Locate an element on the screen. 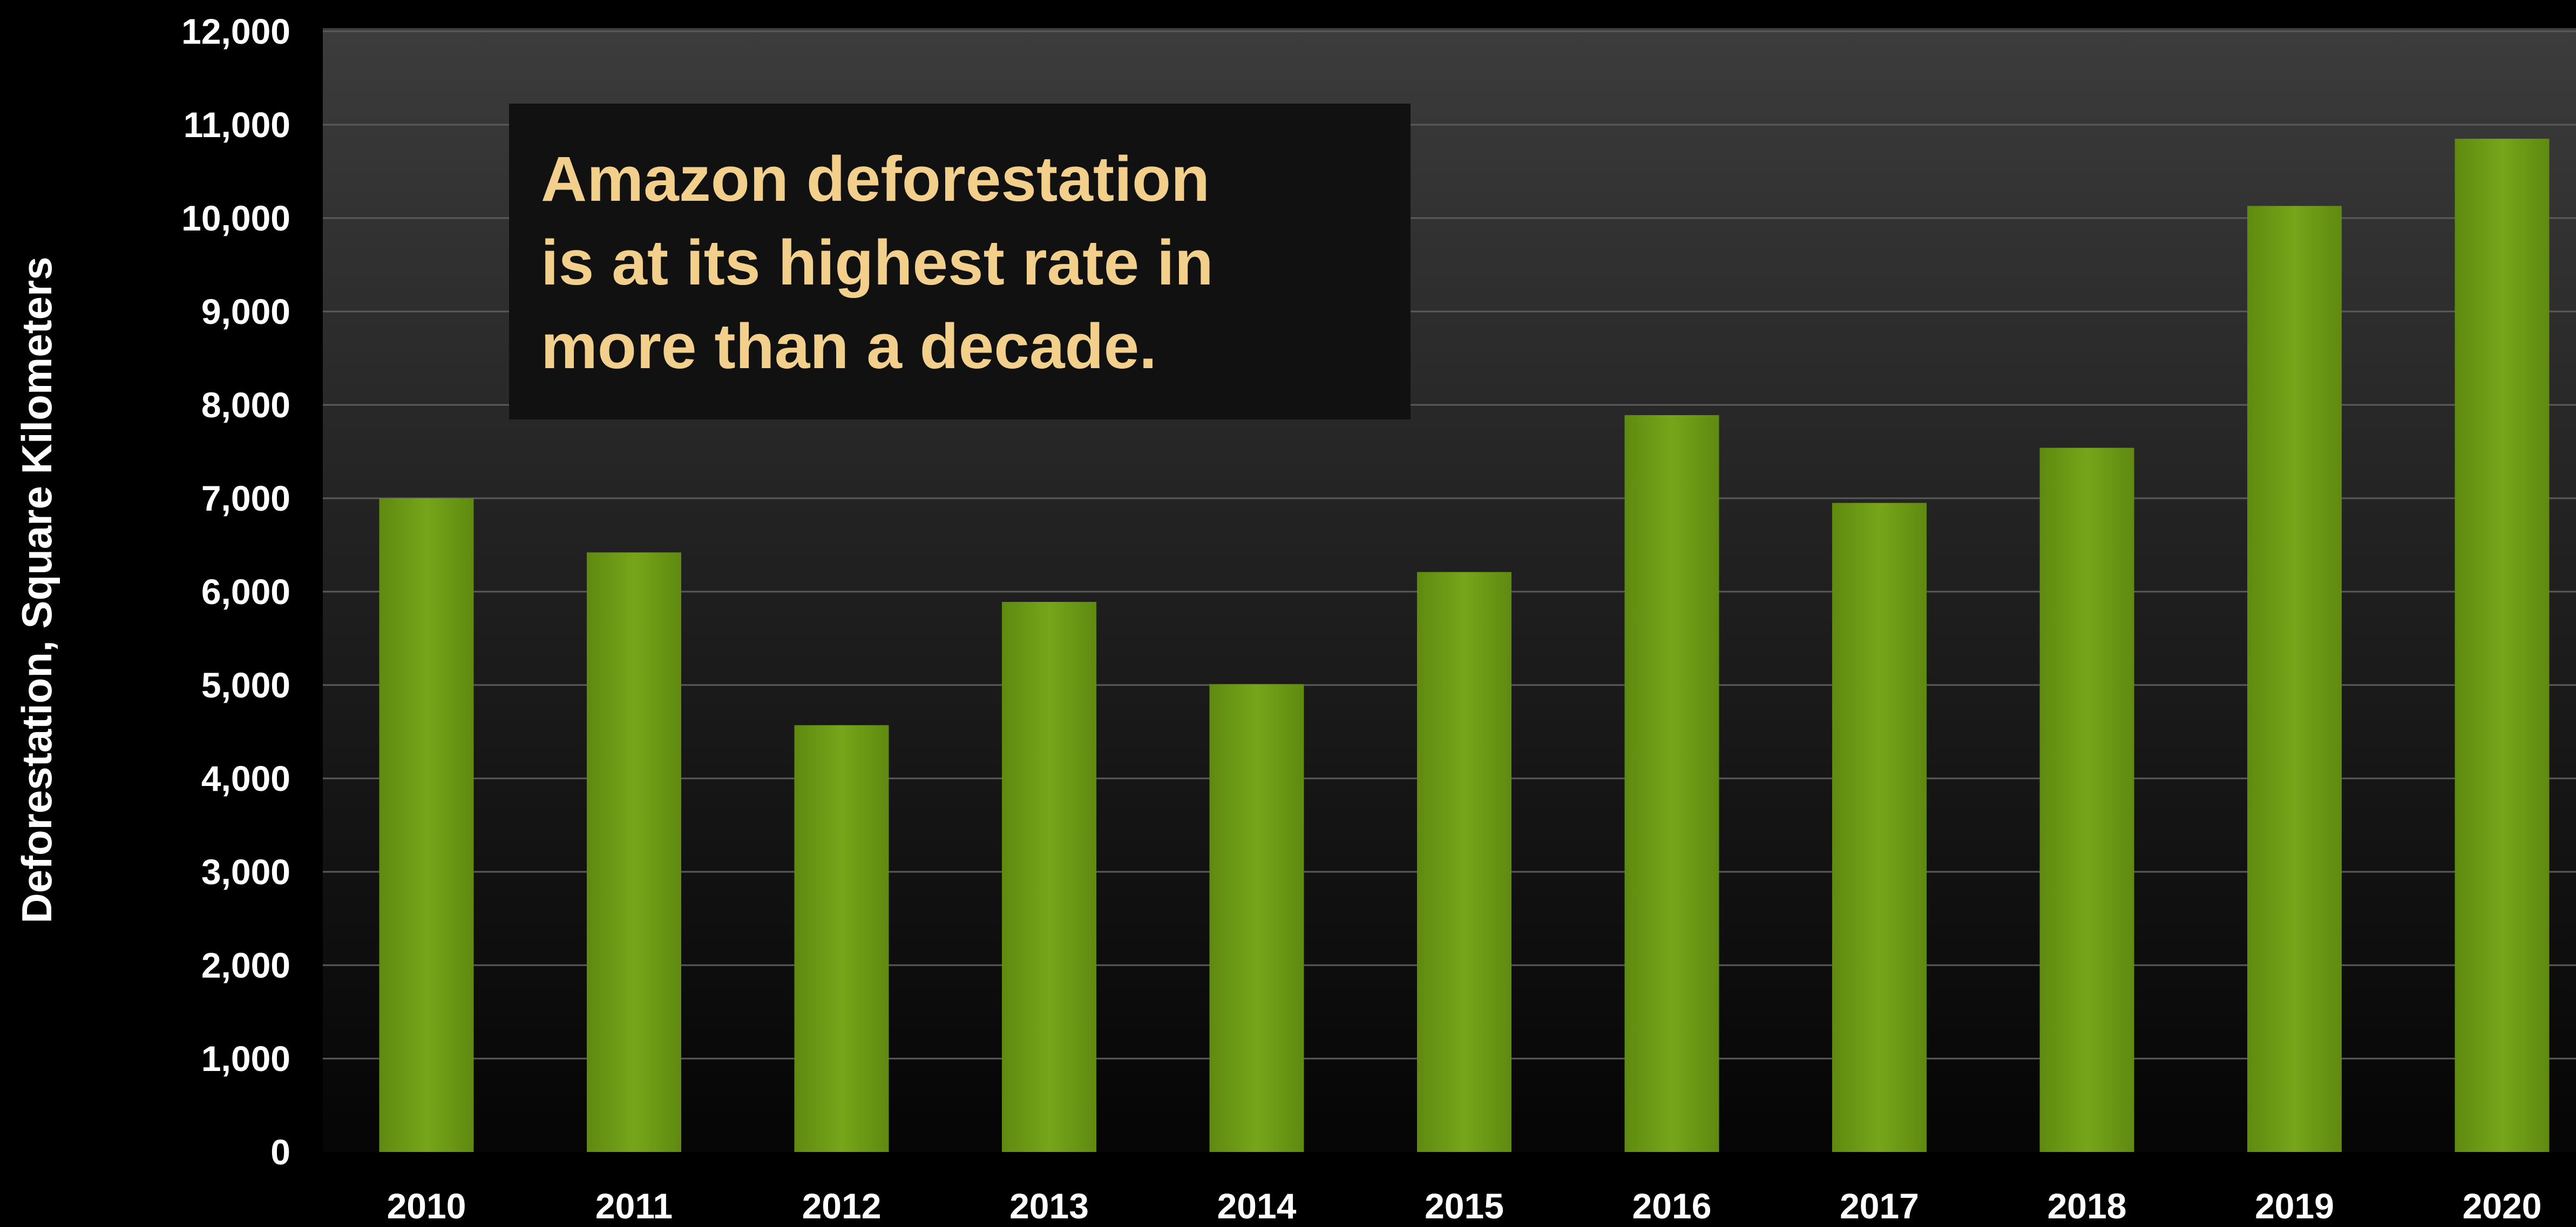  y-tick-label: 7,000 is located at coordinates (245, 498).